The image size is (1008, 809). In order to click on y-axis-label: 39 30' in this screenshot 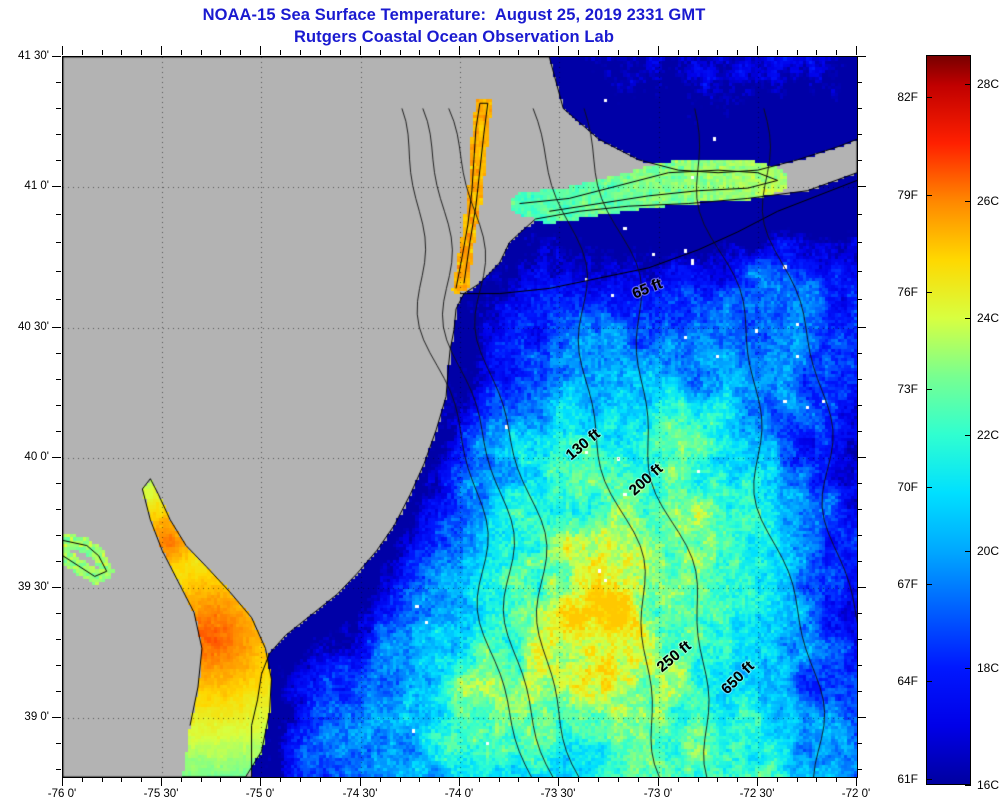, I will do `click(33, 587)`.